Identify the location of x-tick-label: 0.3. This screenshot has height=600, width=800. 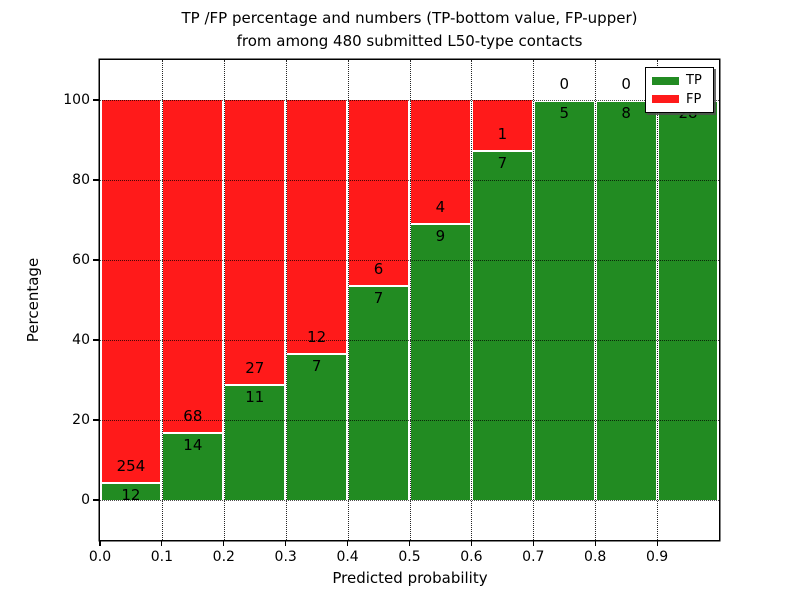
(285, 557).